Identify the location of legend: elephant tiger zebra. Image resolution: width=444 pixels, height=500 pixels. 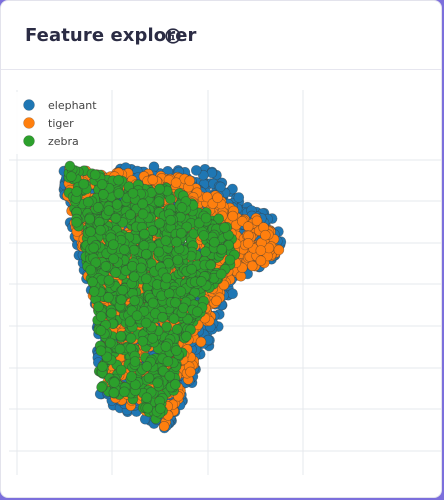
(59, 123).